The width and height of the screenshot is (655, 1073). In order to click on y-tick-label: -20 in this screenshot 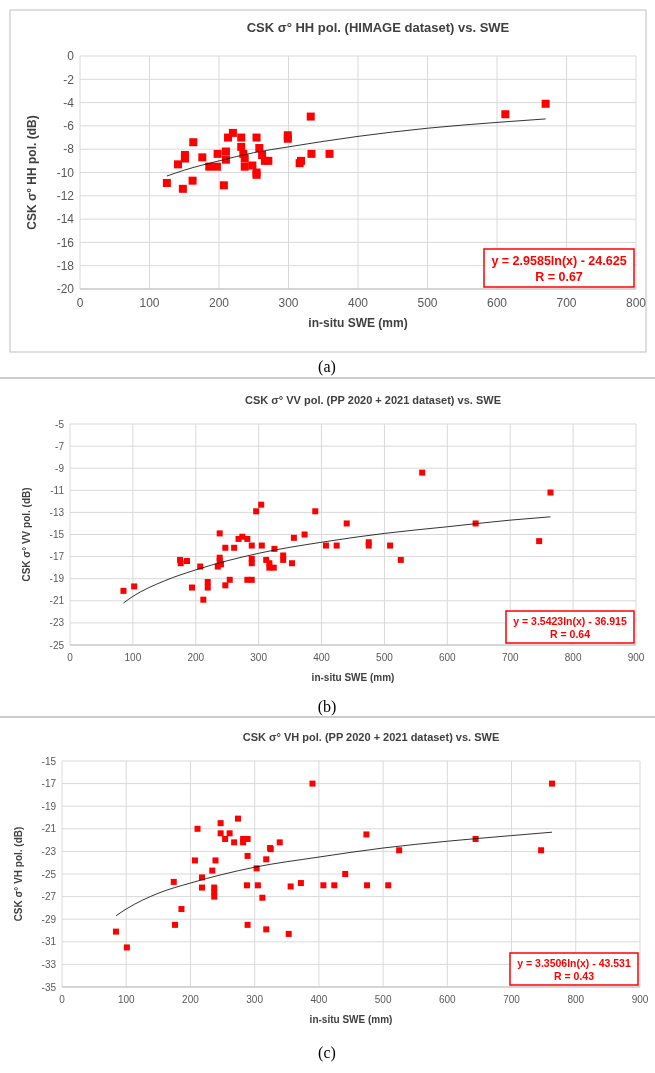, I will do `click(65, 289)`.